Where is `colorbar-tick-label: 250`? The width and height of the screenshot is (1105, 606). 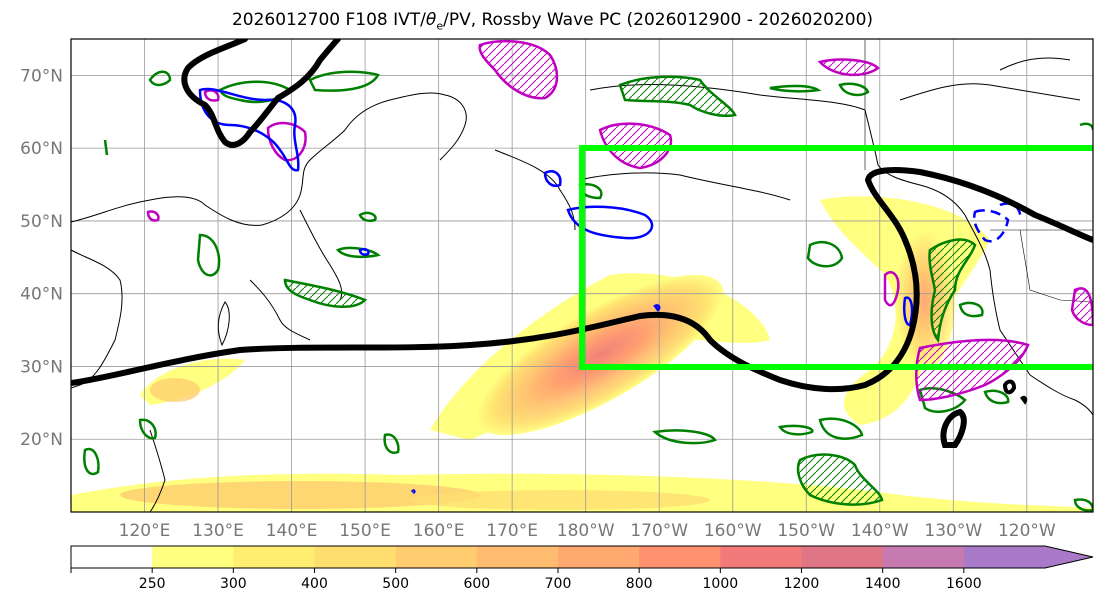
colorbar-tick-label: 250 is located at coordinates (152, 584).